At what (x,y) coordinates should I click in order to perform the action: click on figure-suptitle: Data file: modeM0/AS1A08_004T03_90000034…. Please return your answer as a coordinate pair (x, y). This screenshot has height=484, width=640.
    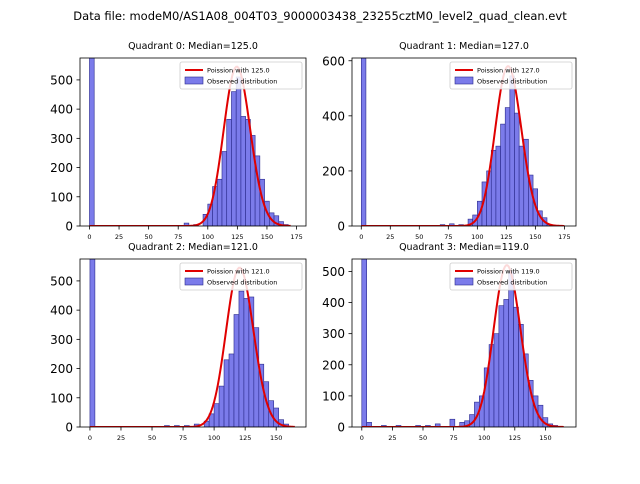
    Looking at the image, I should click on (320, 16).